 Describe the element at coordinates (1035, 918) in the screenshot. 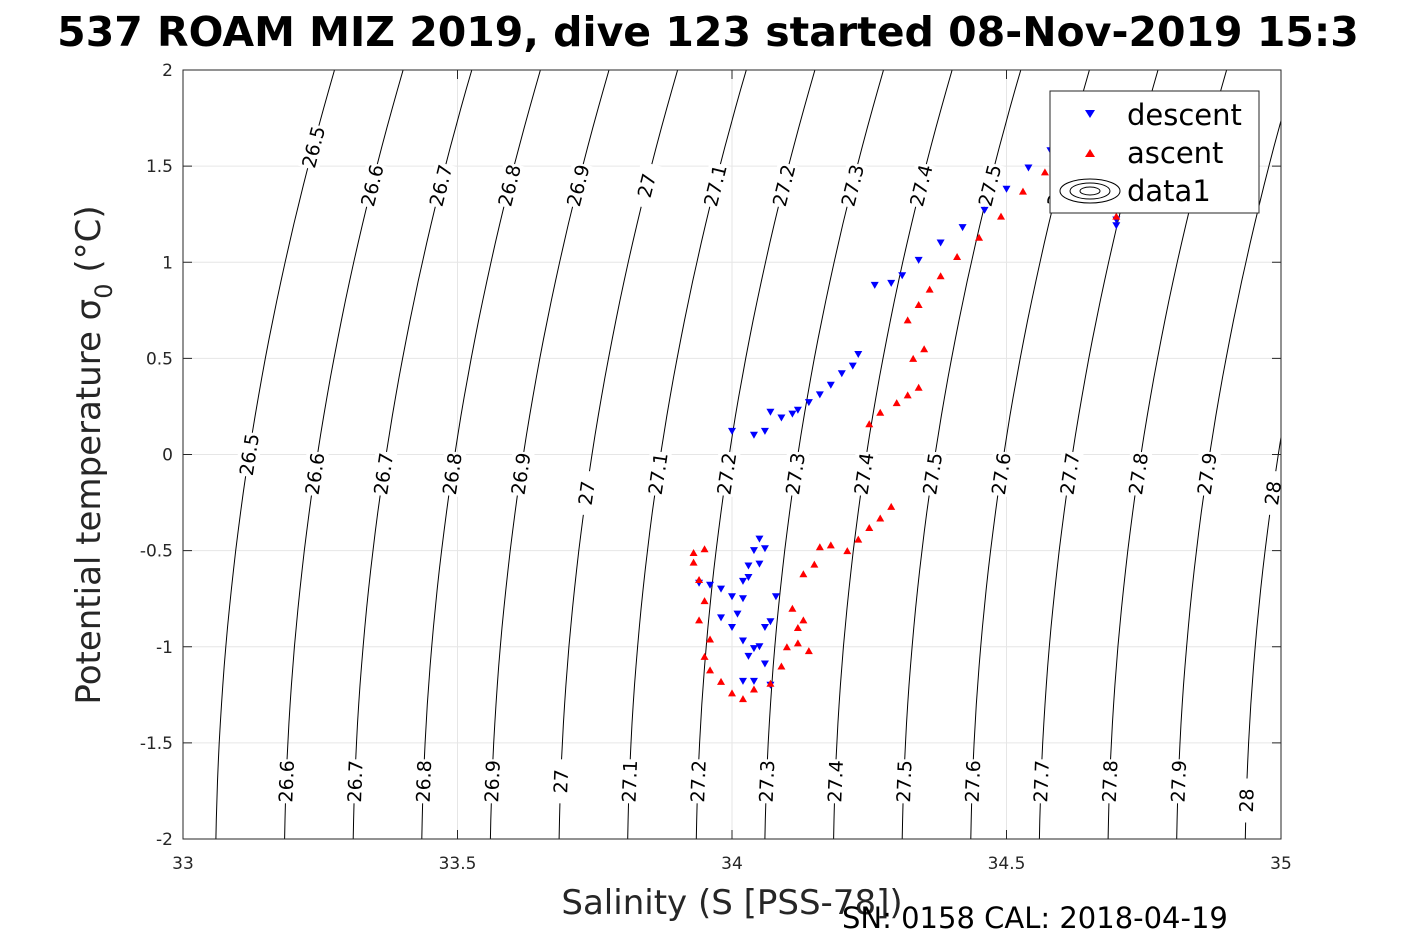

I see `serial-calibration-label: SN: 0158 CAL: 2018-04-19` at that location.